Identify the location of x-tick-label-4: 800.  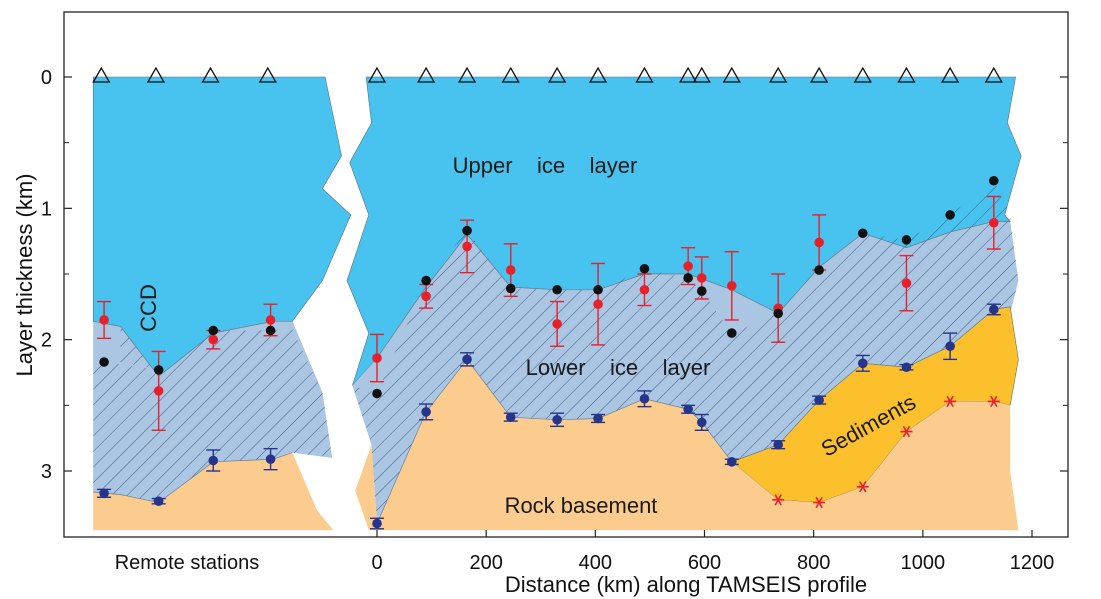
(813, 563).